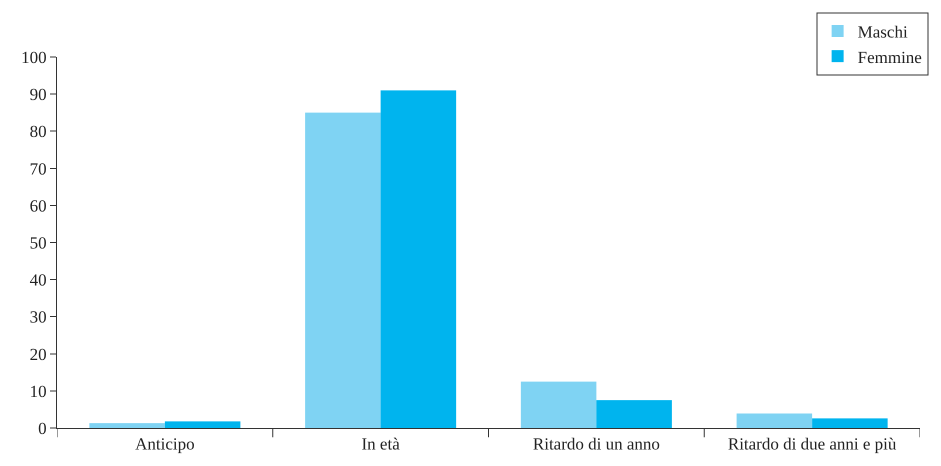 This screenshot has height=466, width=941. I want to click on y-tick-label: 70, so click(38, 168).